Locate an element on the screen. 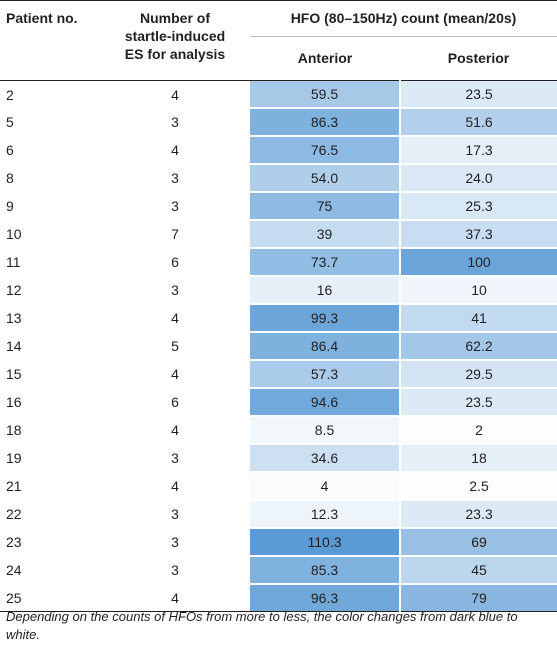 Image resolution: width=557 pixels, height=645 pixels. table-row: 15 4 57.3 29.5 is located at coordinates (278, 374).